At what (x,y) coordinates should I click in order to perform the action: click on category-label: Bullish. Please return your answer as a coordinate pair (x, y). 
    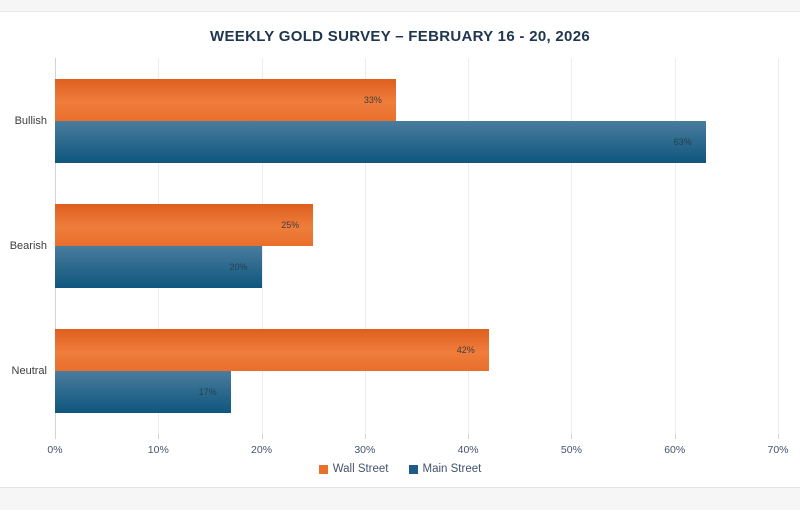
    Looking at the image, I should click on (30, 120).